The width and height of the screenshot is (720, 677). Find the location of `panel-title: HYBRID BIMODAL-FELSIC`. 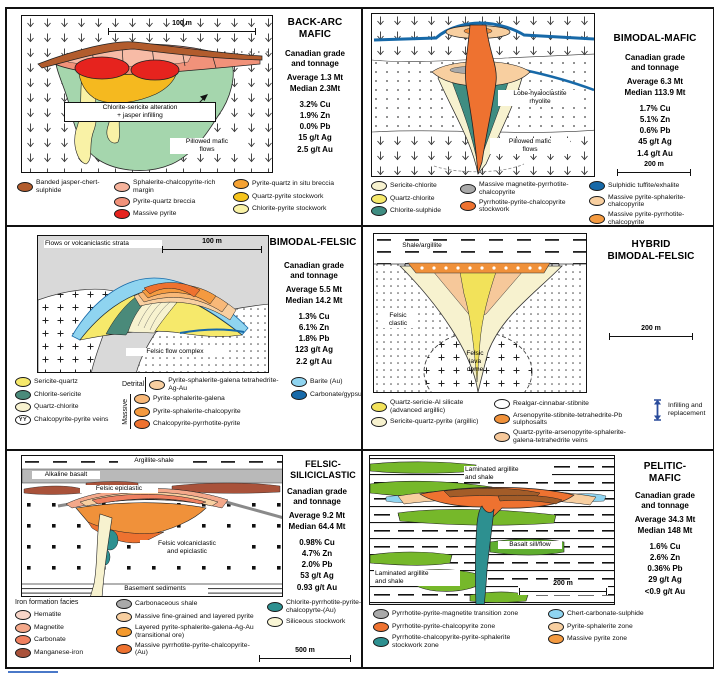

panel-title: HYBRID BIMODAL-FELSIC is located at coordinates (651, 251).